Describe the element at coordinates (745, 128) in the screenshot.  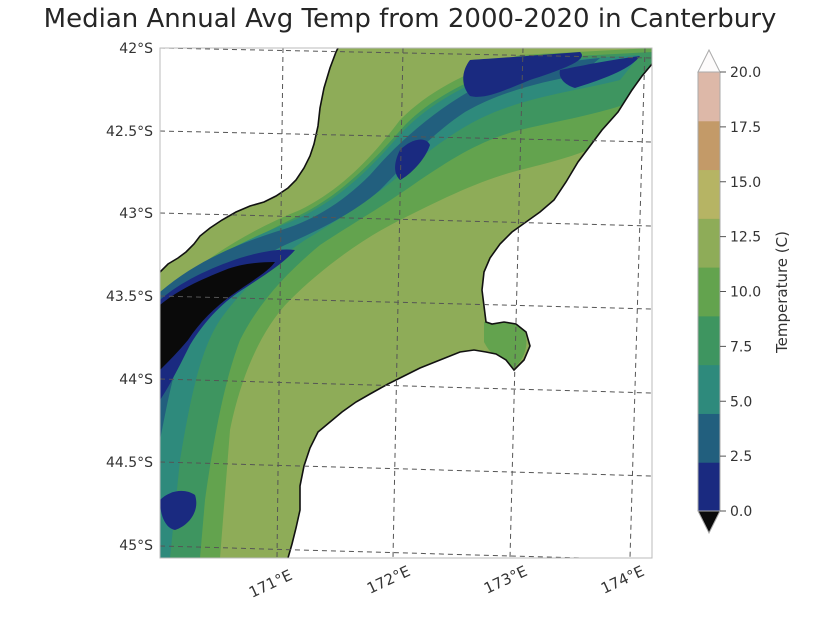
I see `colorbar-tick-label: 17.5` at that location.